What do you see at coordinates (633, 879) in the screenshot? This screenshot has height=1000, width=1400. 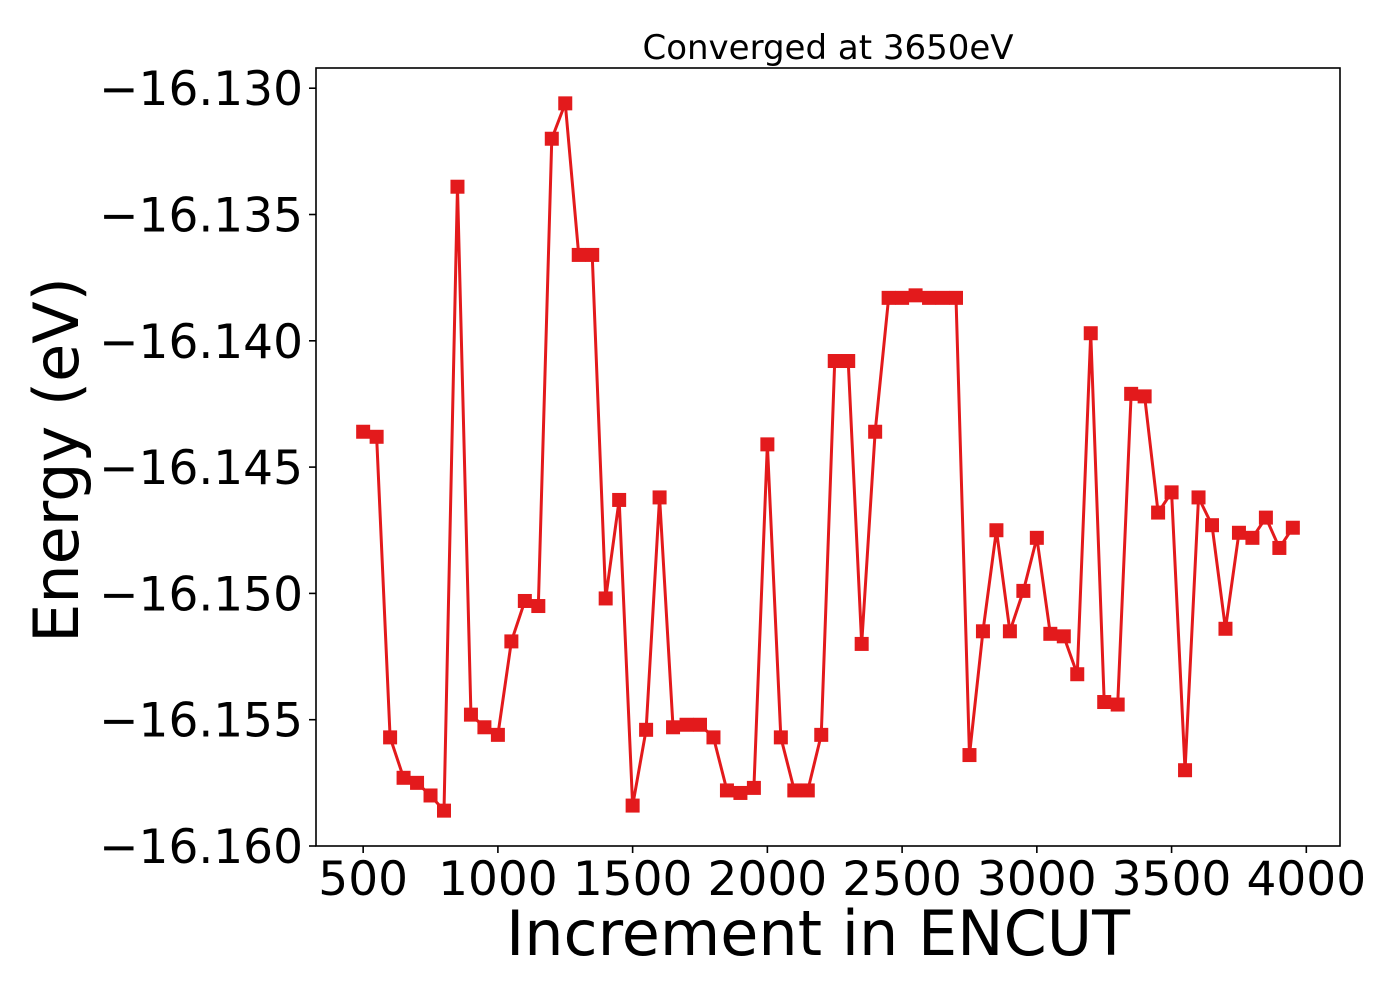 I see `x-tick-label: 1500` at bounding box center [633, 879].